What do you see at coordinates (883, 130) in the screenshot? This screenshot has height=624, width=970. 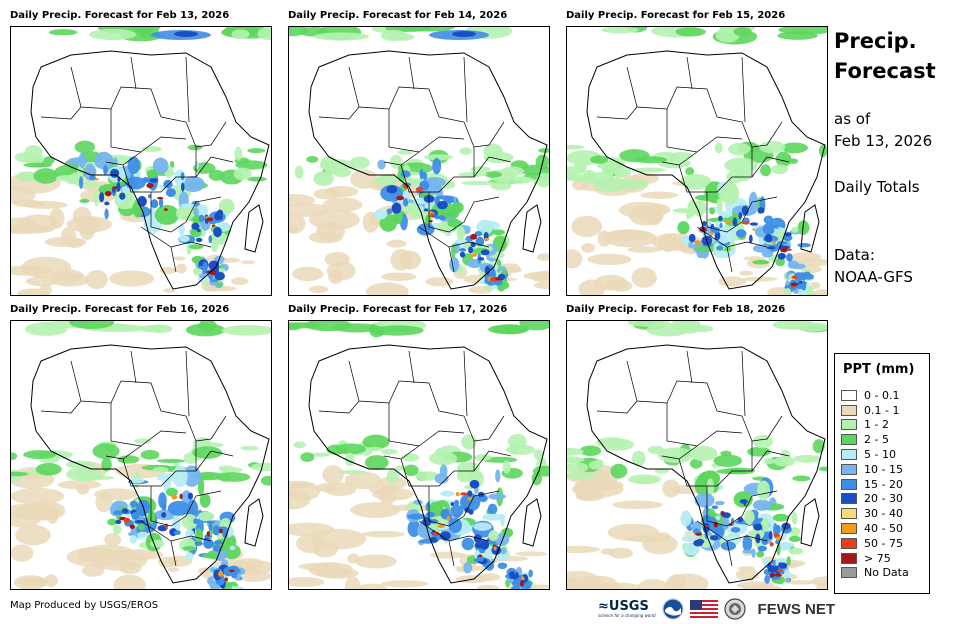 I see `as-of-date: as of Feb 13, 2026` at bounding box center [883, 130].